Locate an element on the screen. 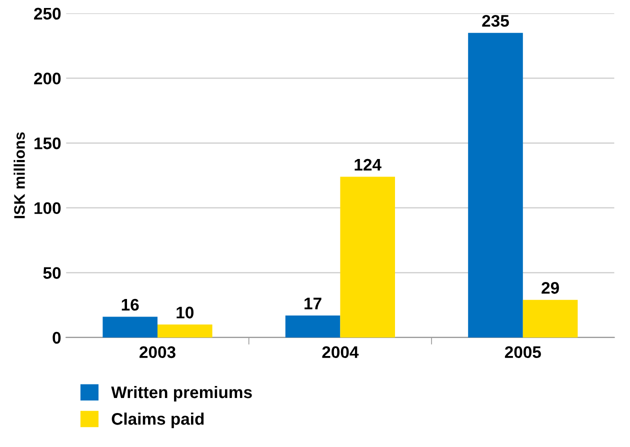  y-tick-label: 150 is located at coordinates (47, 143).